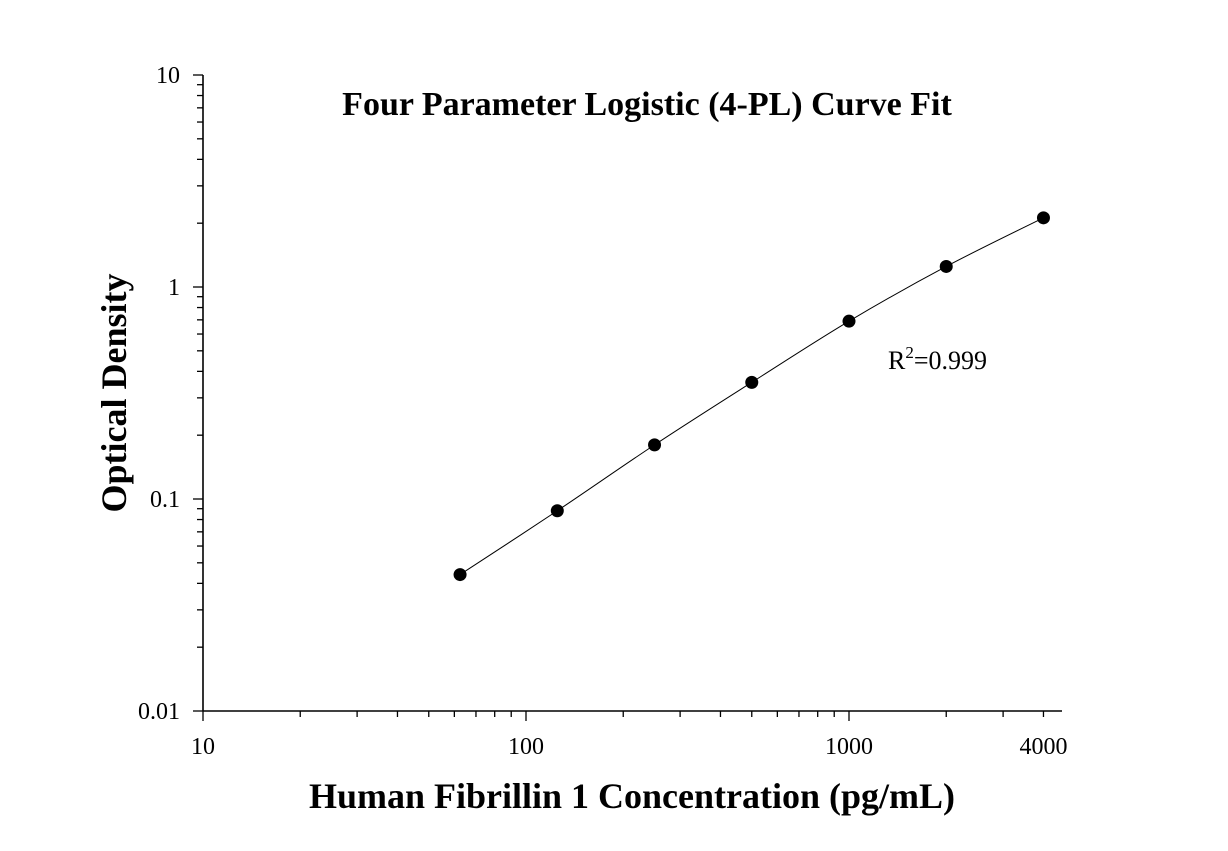  Describe the element at coordinates (159, 394) in the screenshot. I see `y-tick-labels: 0.01 0.1 1 10` at that location.